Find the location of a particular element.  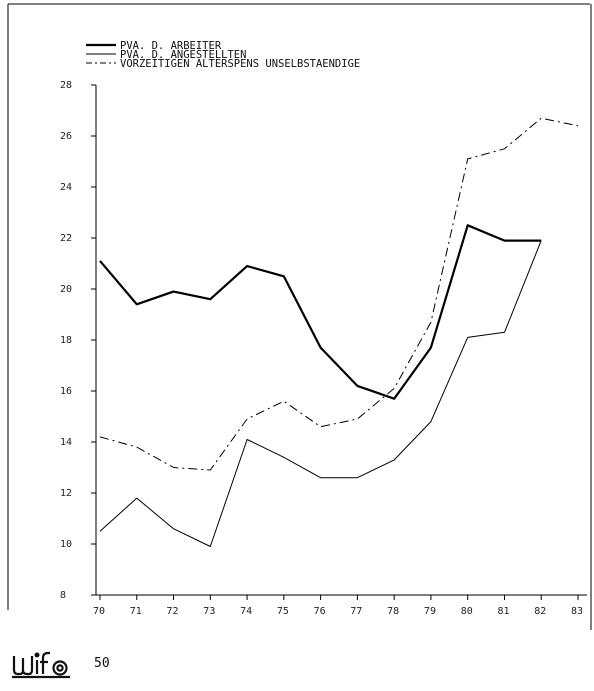

y-tick-label: 22 is located at coordinates (66, 238).